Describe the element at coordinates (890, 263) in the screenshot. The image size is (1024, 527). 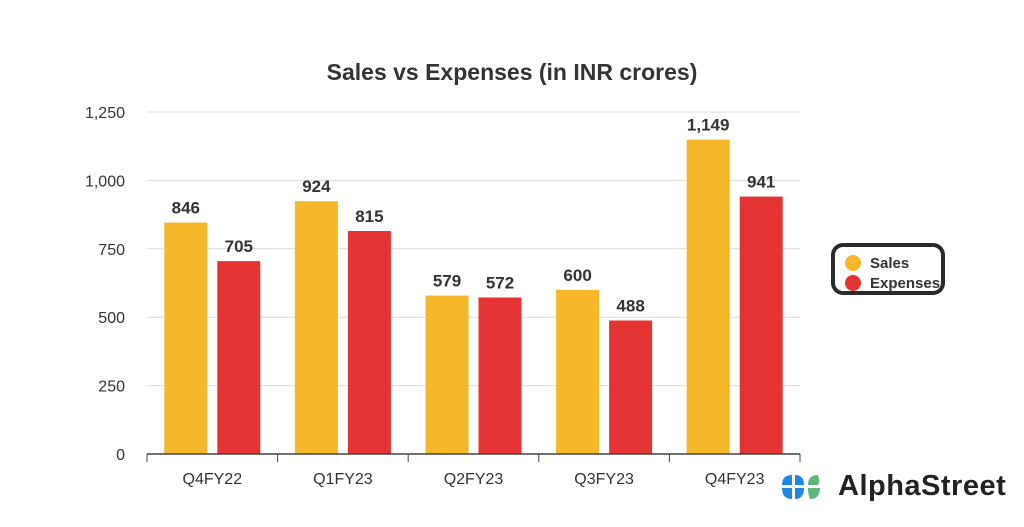
I see `legend-label: Sales` at that location.